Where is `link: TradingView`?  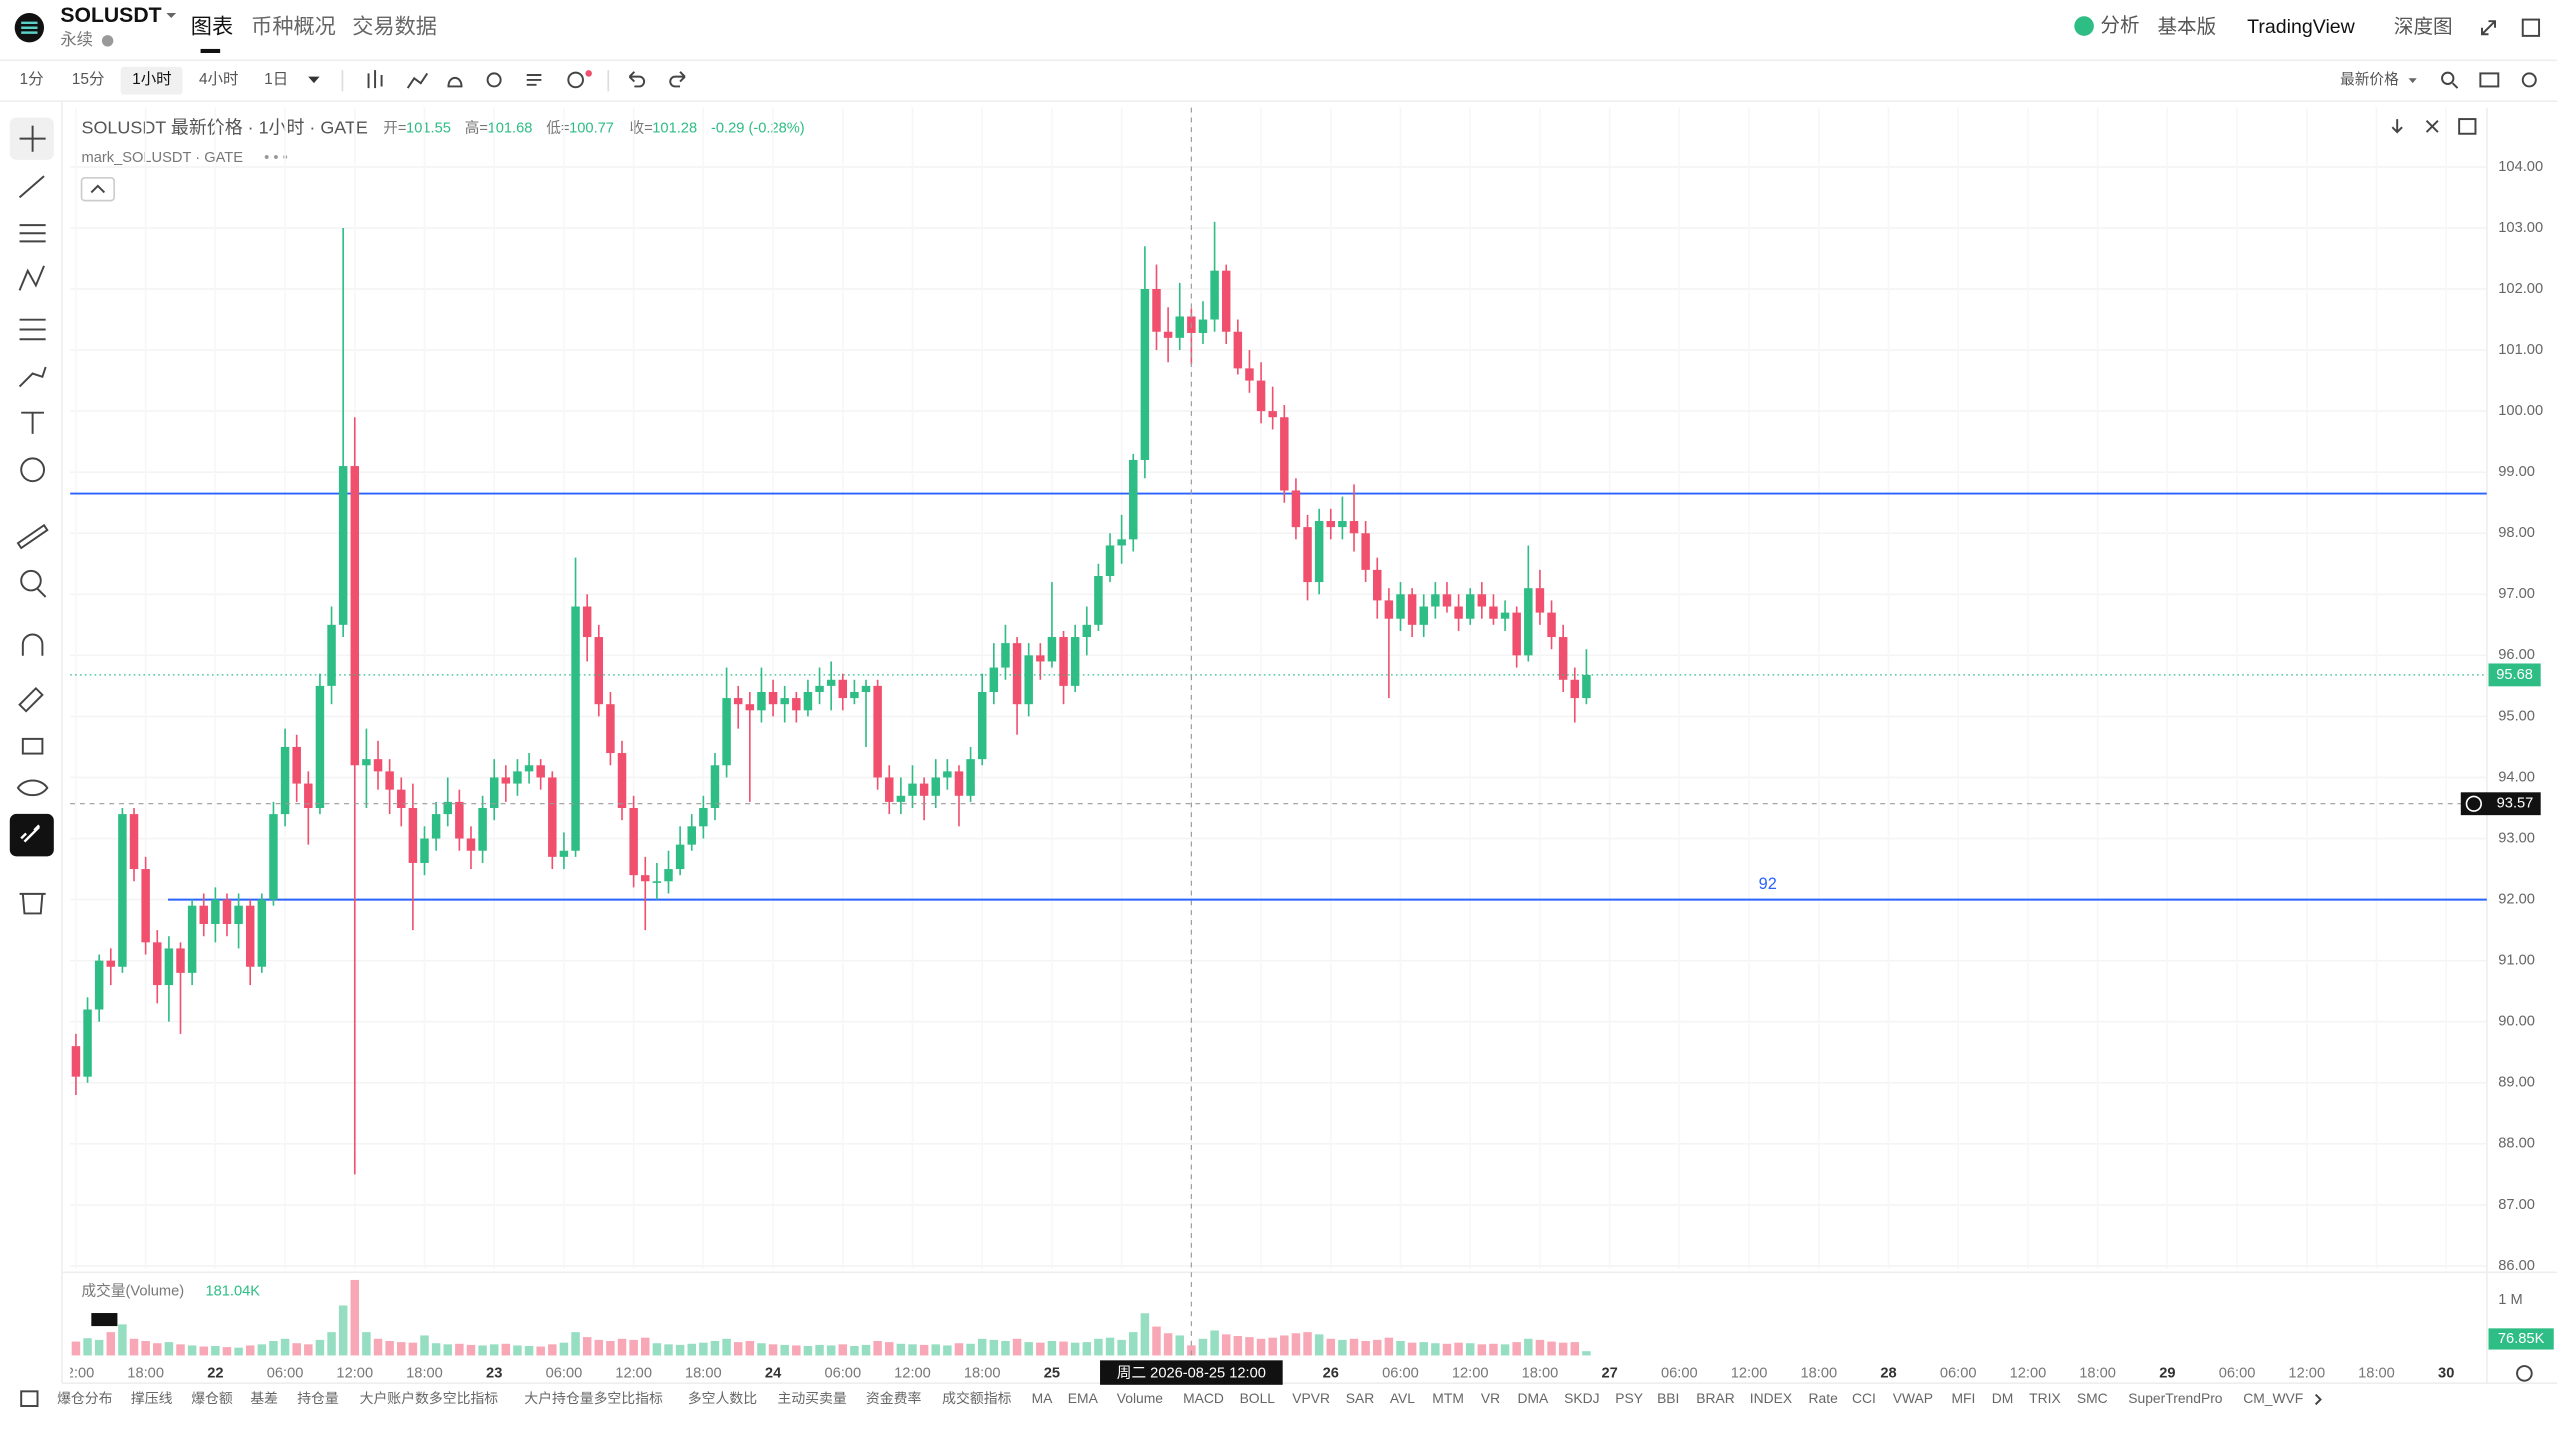
link: TradingView is located at coordinates (2301, 27).